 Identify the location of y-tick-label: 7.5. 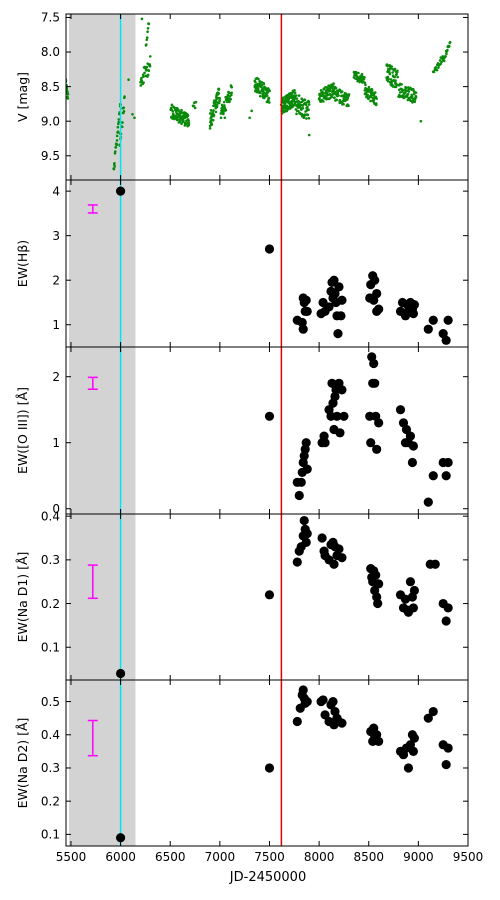
(50, 18).